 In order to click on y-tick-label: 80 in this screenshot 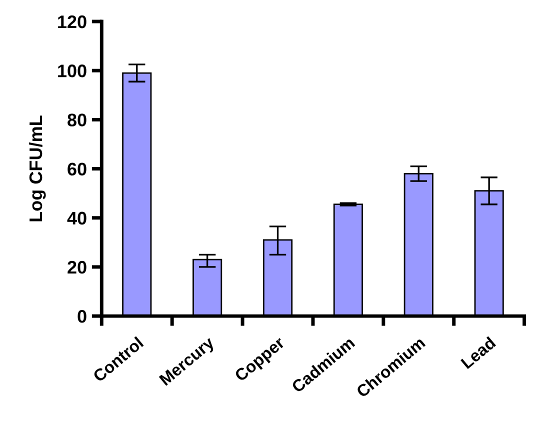, I will do `click(77, 120)`.